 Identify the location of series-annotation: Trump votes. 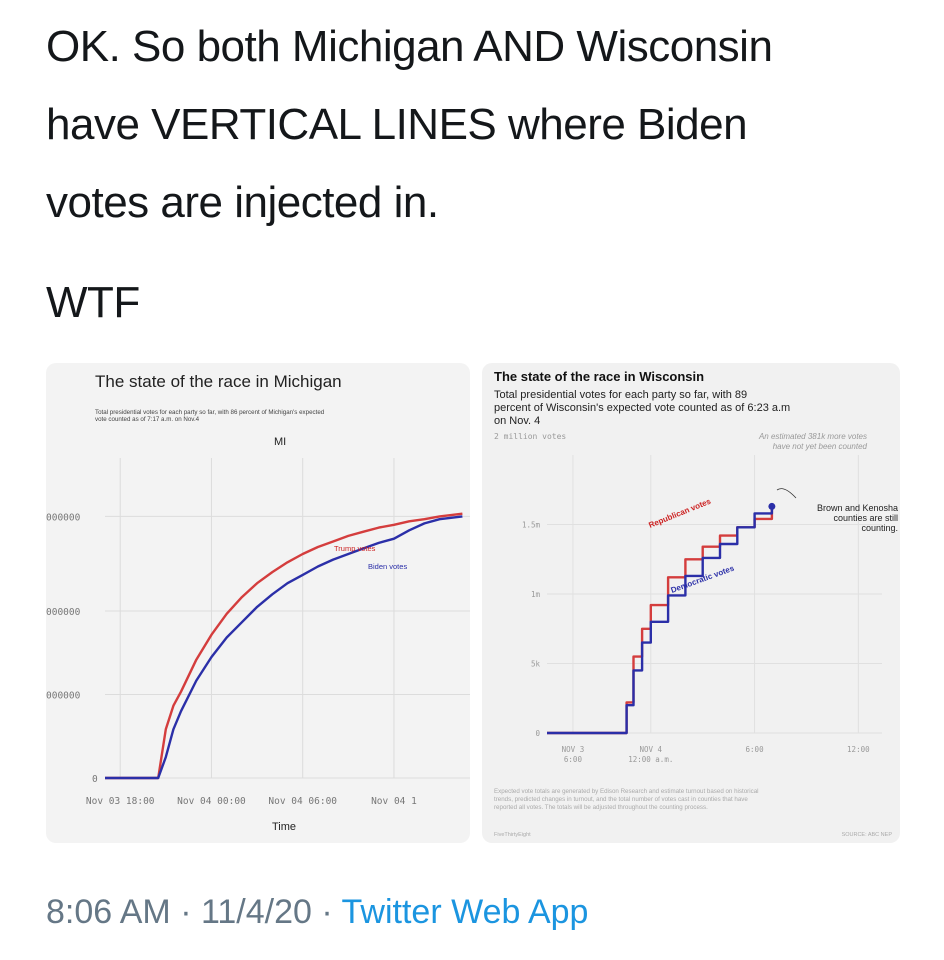
(355, 548).